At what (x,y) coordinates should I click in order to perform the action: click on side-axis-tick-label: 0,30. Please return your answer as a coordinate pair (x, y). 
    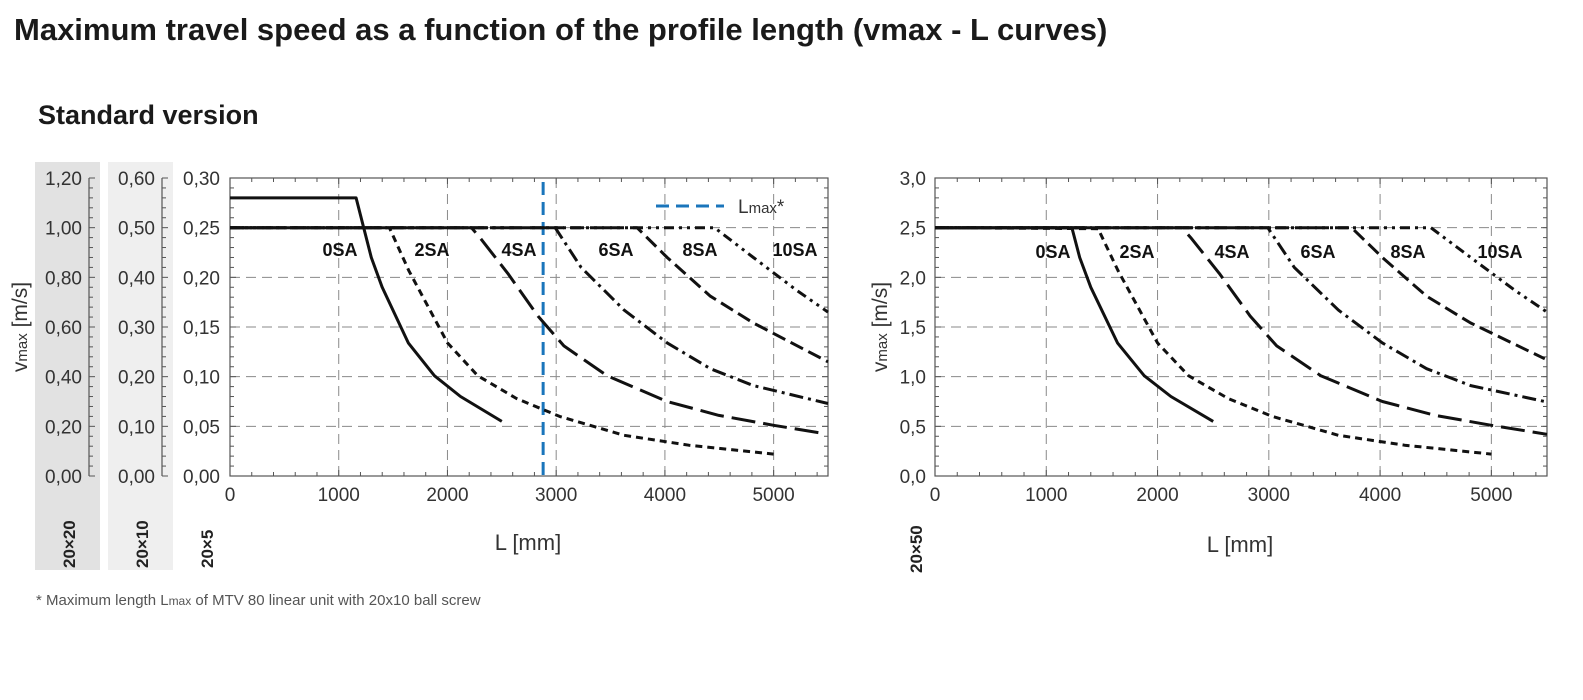
    Looking at the image, I should click on (136, 328).